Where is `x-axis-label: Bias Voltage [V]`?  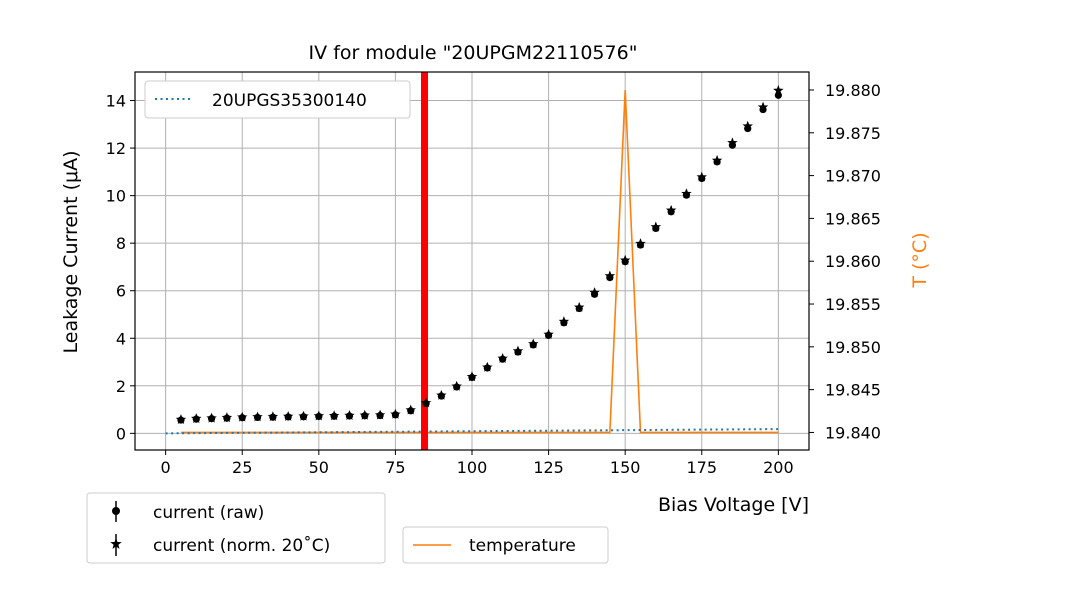 x-axis-label: Bias Voltage [V] is located at coordinates (733, 505).